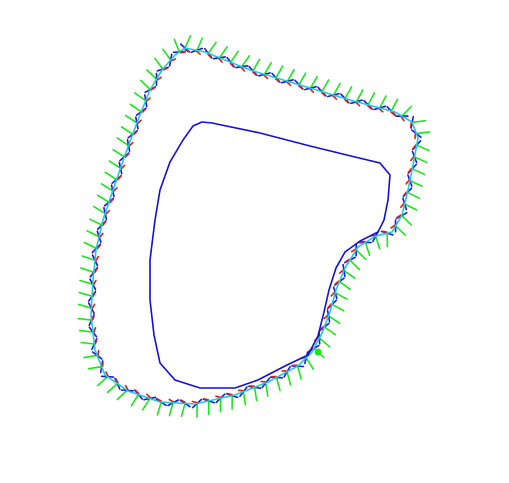  Describe the element at coordinates (318, 352) in the screenshot. I see `junction-marker` at that location.